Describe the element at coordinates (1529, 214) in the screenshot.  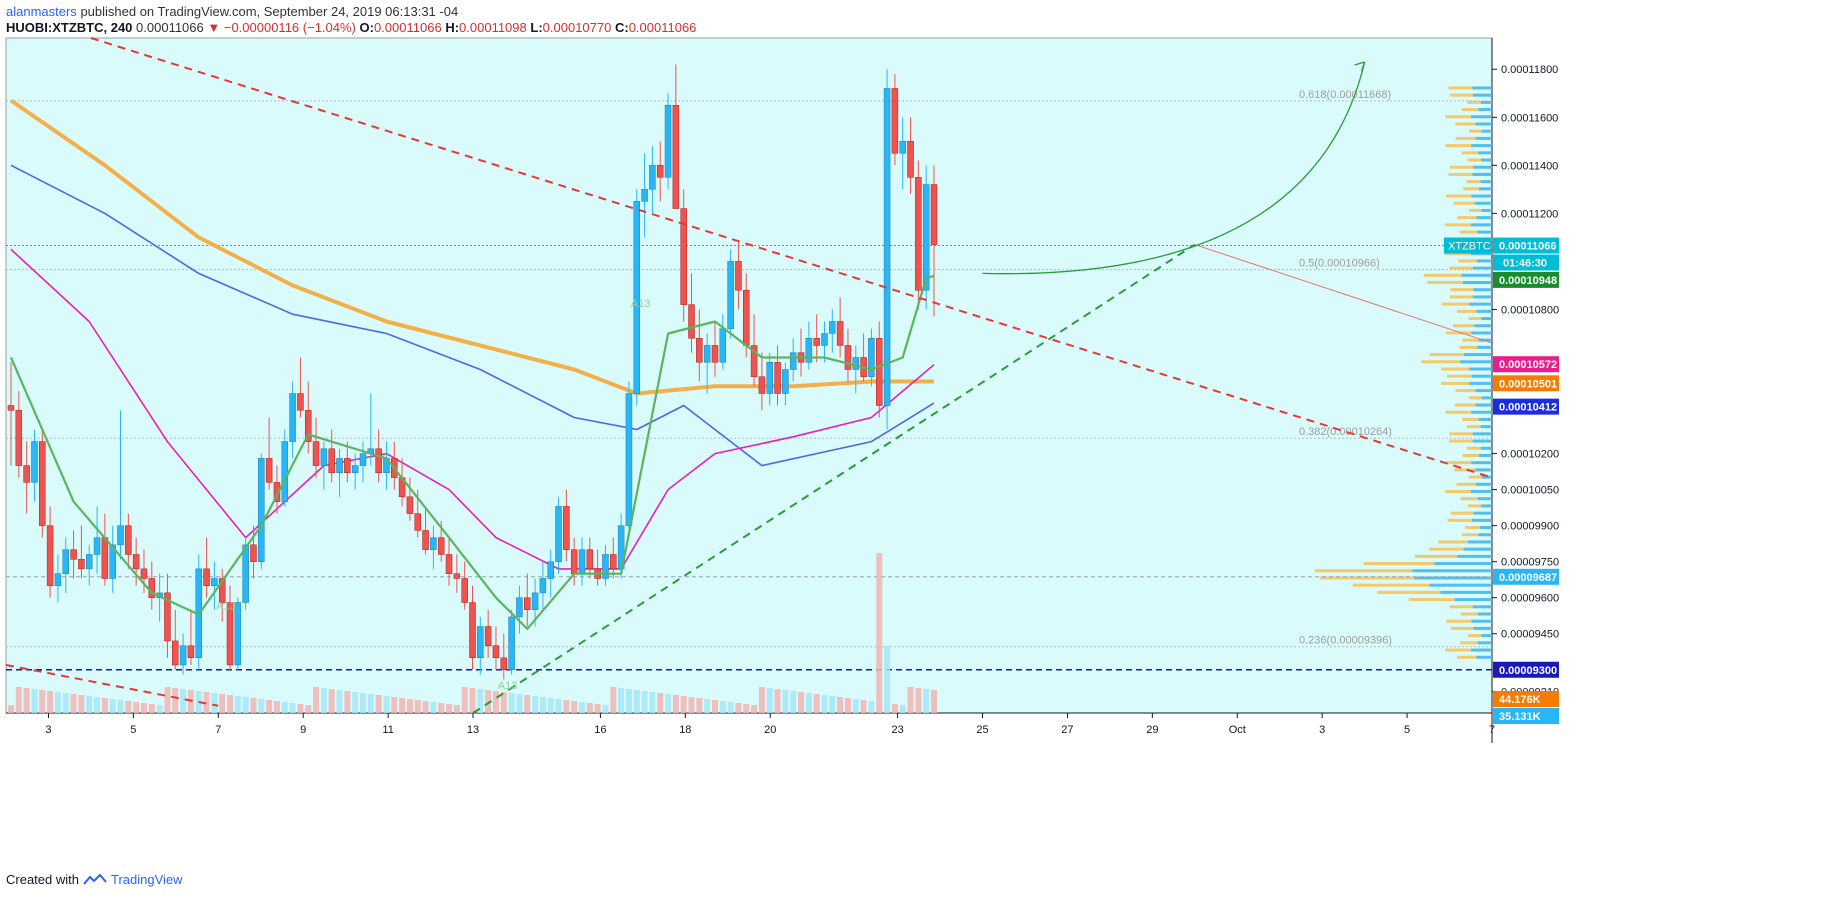
I see `price-tick-label: 0.00011200` at that location.